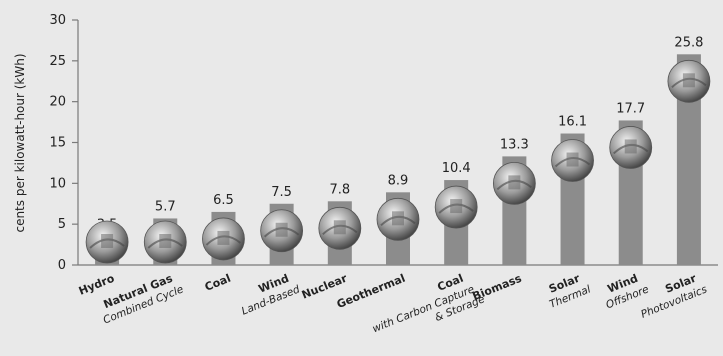  Describe the element at coordinates (631, 147) in the screenshot. I see `offshore-wind-icon` at that location.